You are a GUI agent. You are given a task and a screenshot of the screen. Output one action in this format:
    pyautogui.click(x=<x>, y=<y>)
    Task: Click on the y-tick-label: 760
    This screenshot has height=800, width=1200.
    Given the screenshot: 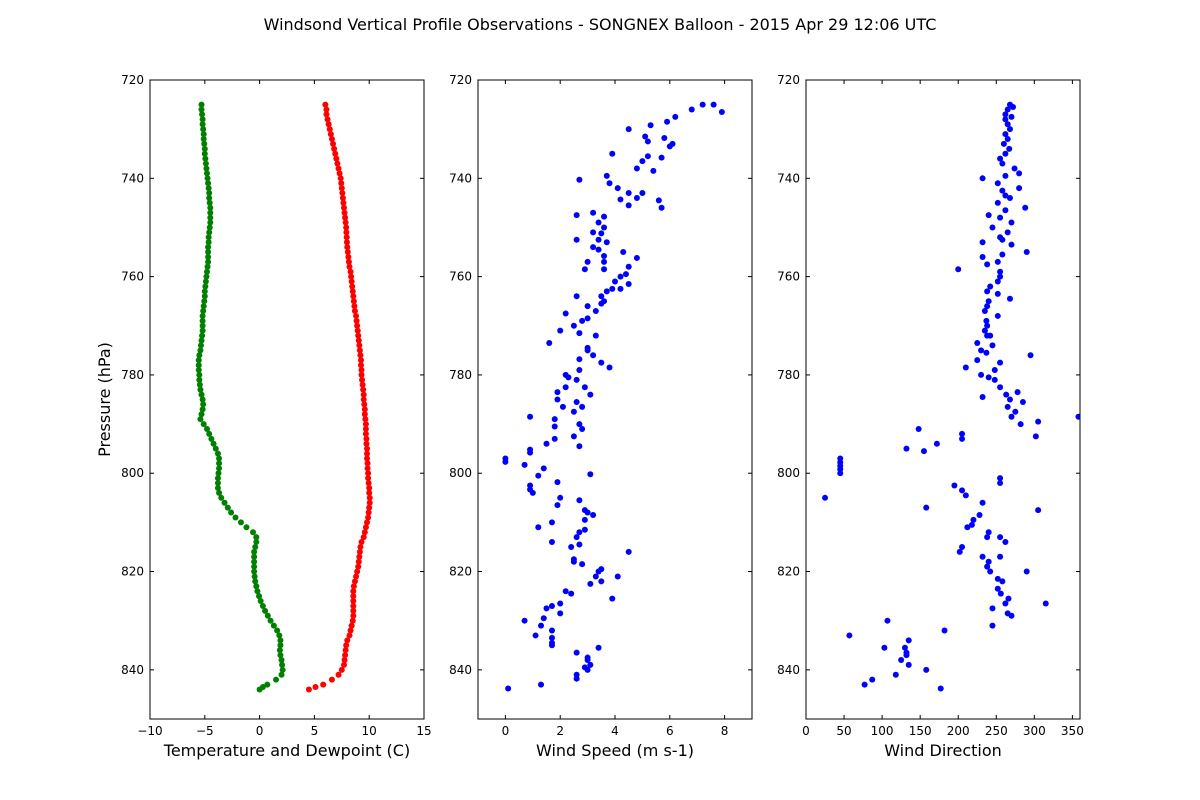 What is the action you would take?
    pyautogui.click(x=132, y=277)
    